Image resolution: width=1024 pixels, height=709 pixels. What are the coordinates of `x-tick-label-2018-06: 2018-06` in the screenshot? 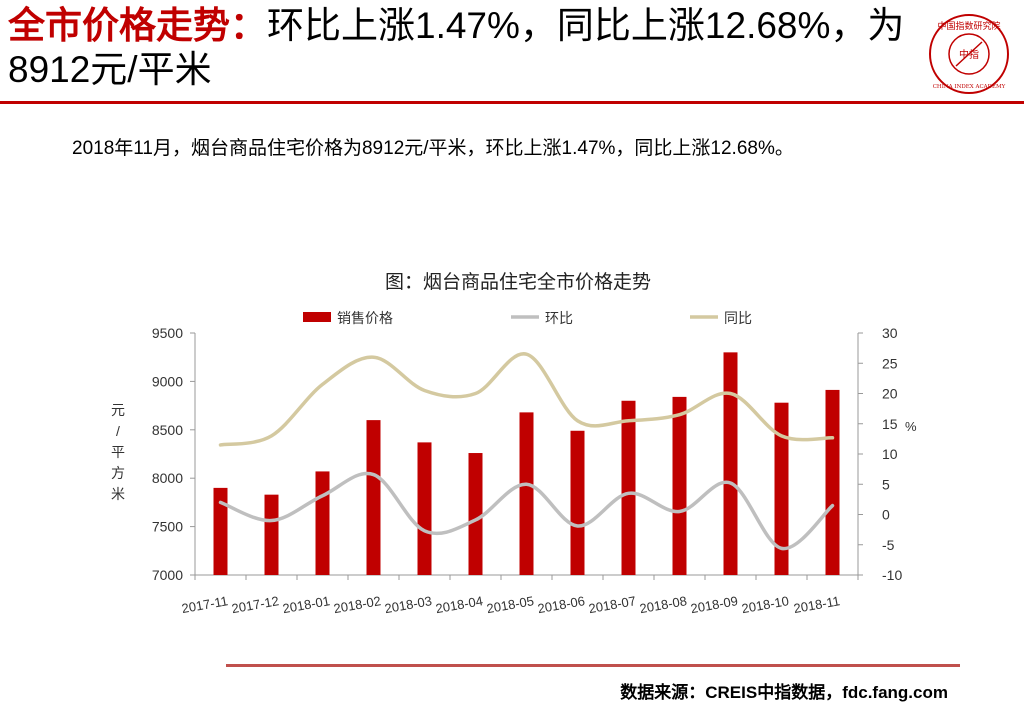 It's located at (561, 604).